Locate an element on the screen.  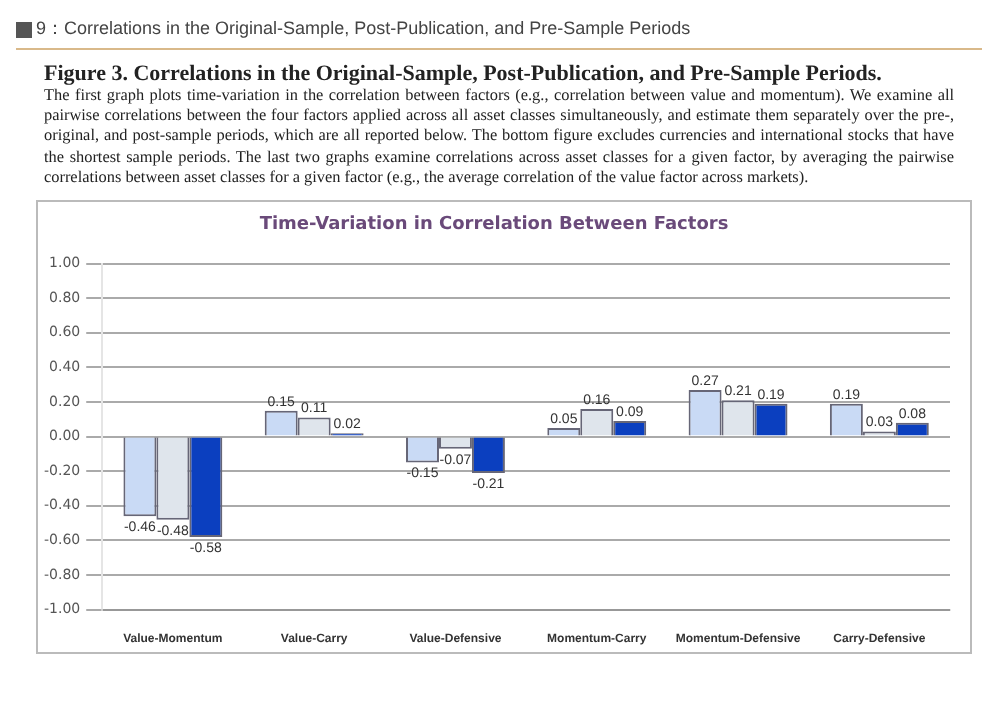
chart-title: Time-Variation in Correlation Between Factors is located at coordinates (494, 225).